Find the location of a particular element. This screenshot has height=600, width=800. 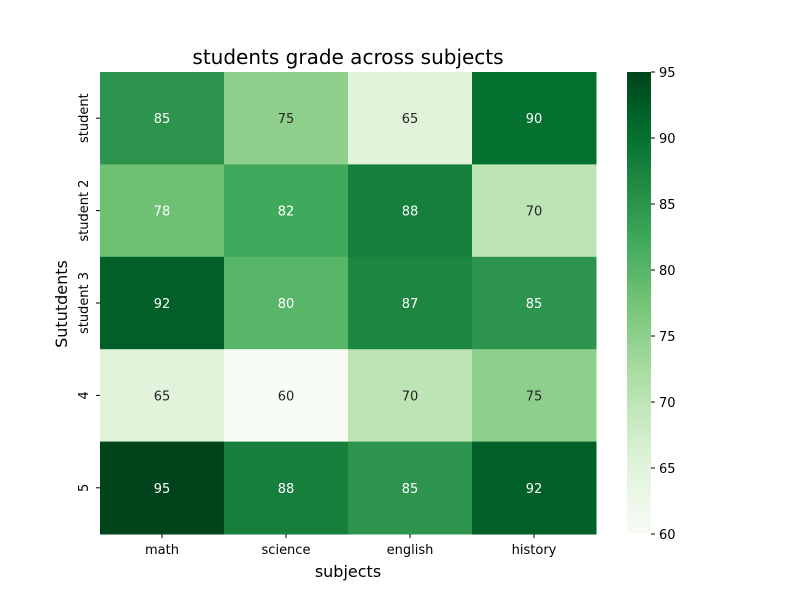

cell-value-label: 82 is located at coordinates (286, 212).